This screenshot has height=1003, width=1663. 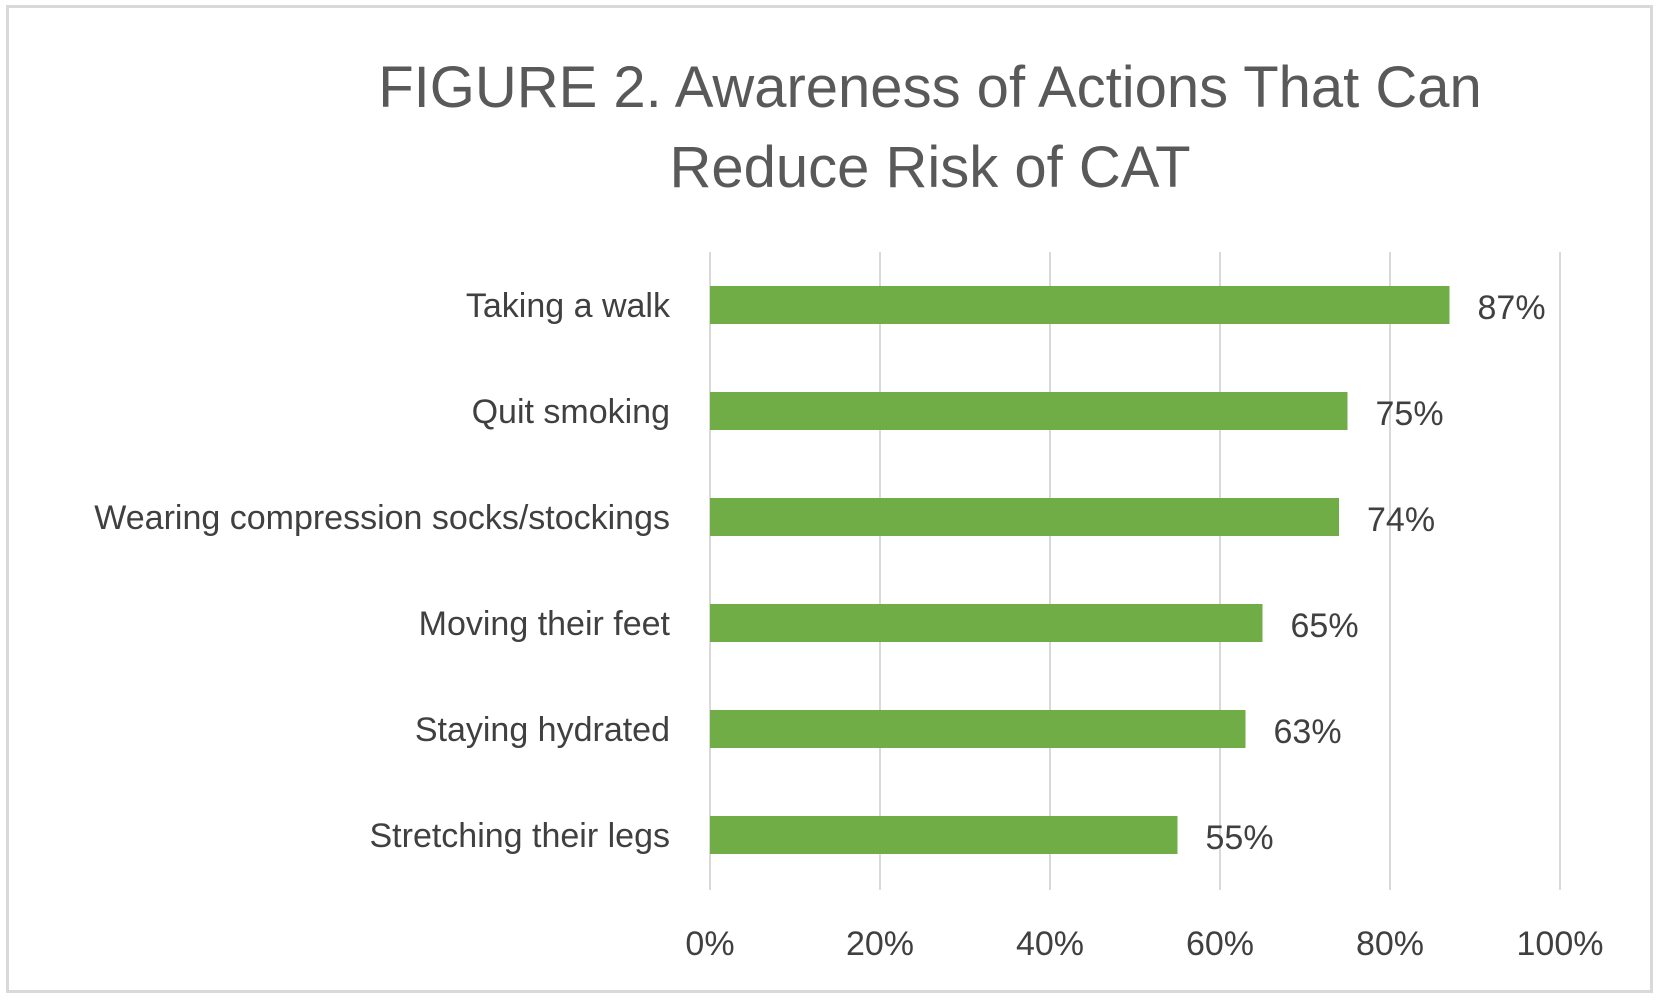 What do you see at coordinates (880, 944) in the screenshot?
I see `x-tick-label: 20%` at bounding box center [880, 944].